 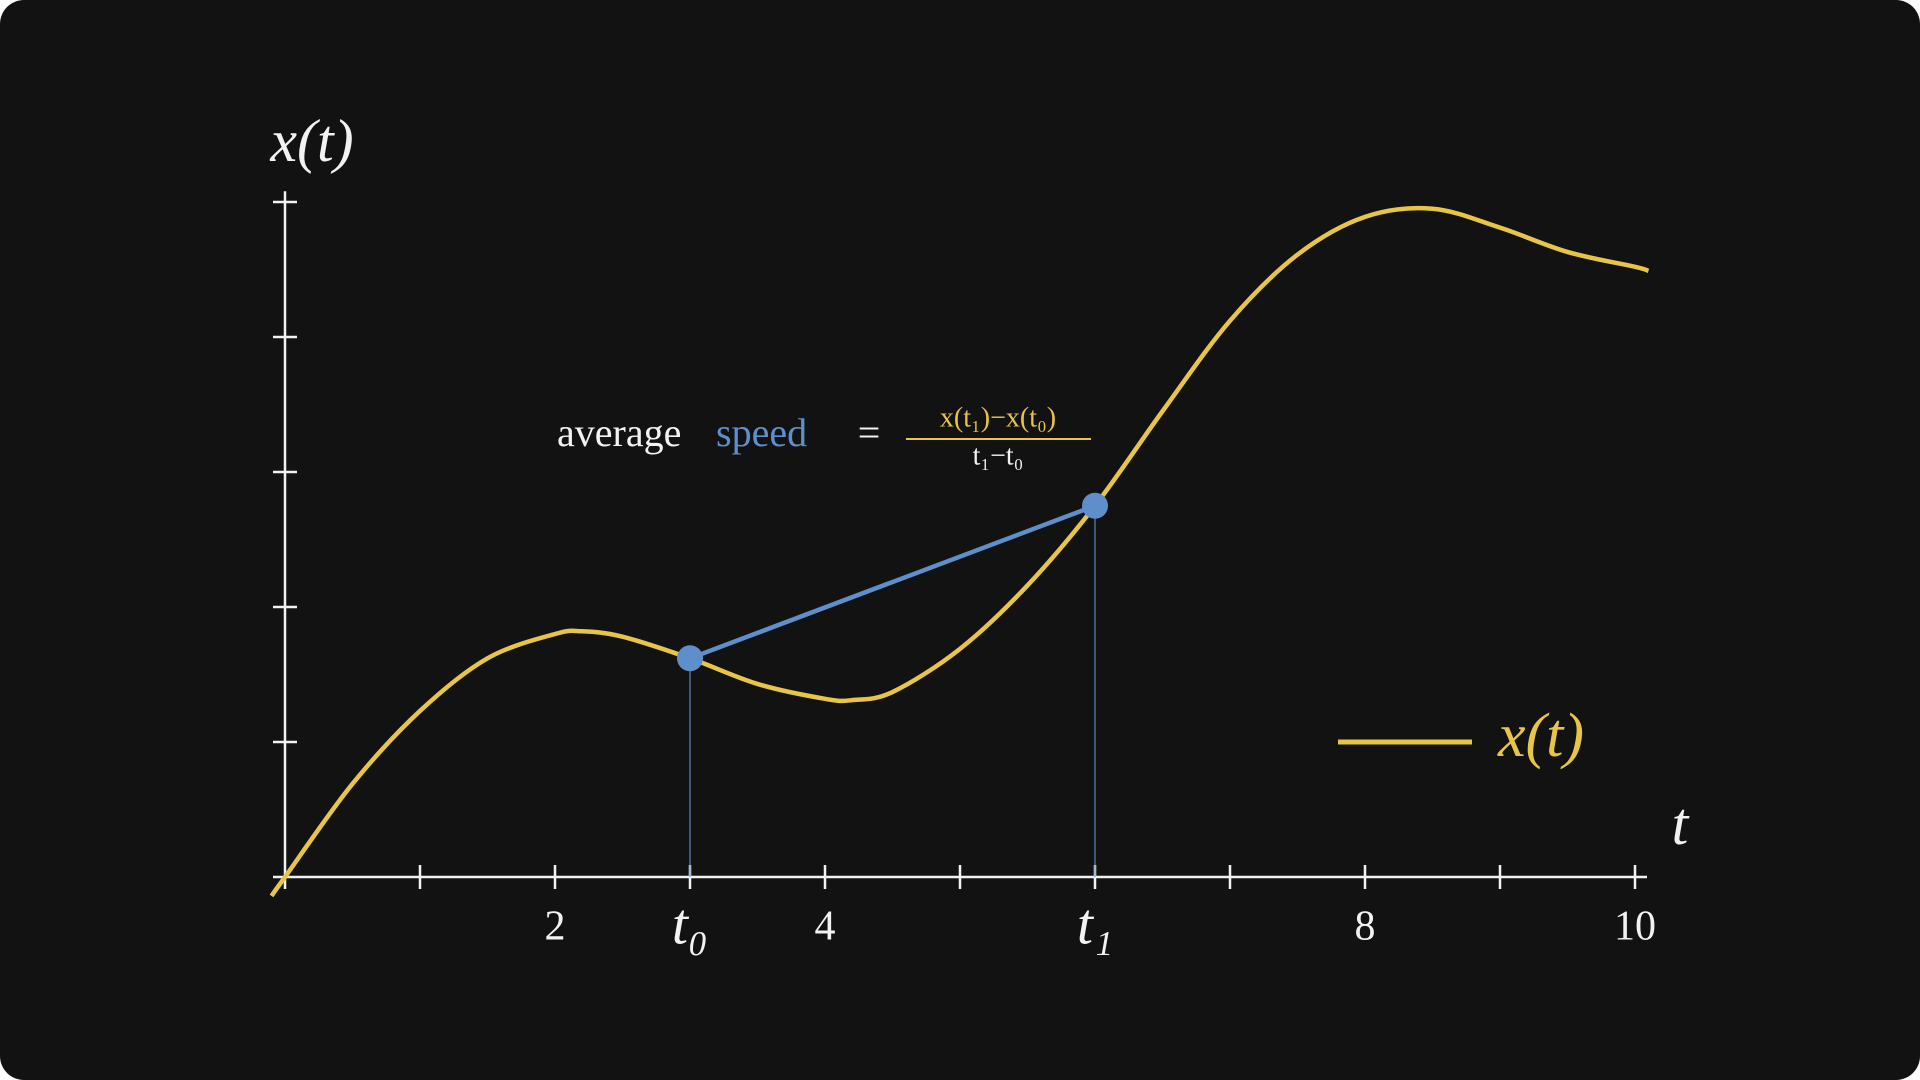 What do you see at coordinates (619, 432) in the screenshot?
I see `annotation-text: average` at bounding box center [619, 432].